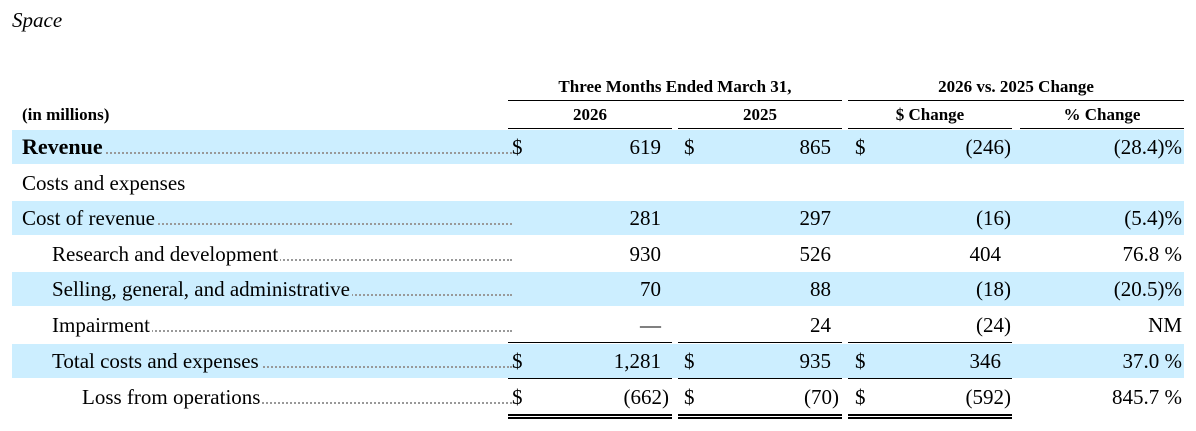 The width and height of the screenshot is (1196, 431). Describe the element at coordinates (598, 147) in the screenshot. I see `table-row-revenue: Revenue $ 619 $ 865 $ (246) (28.4)%` at that location.